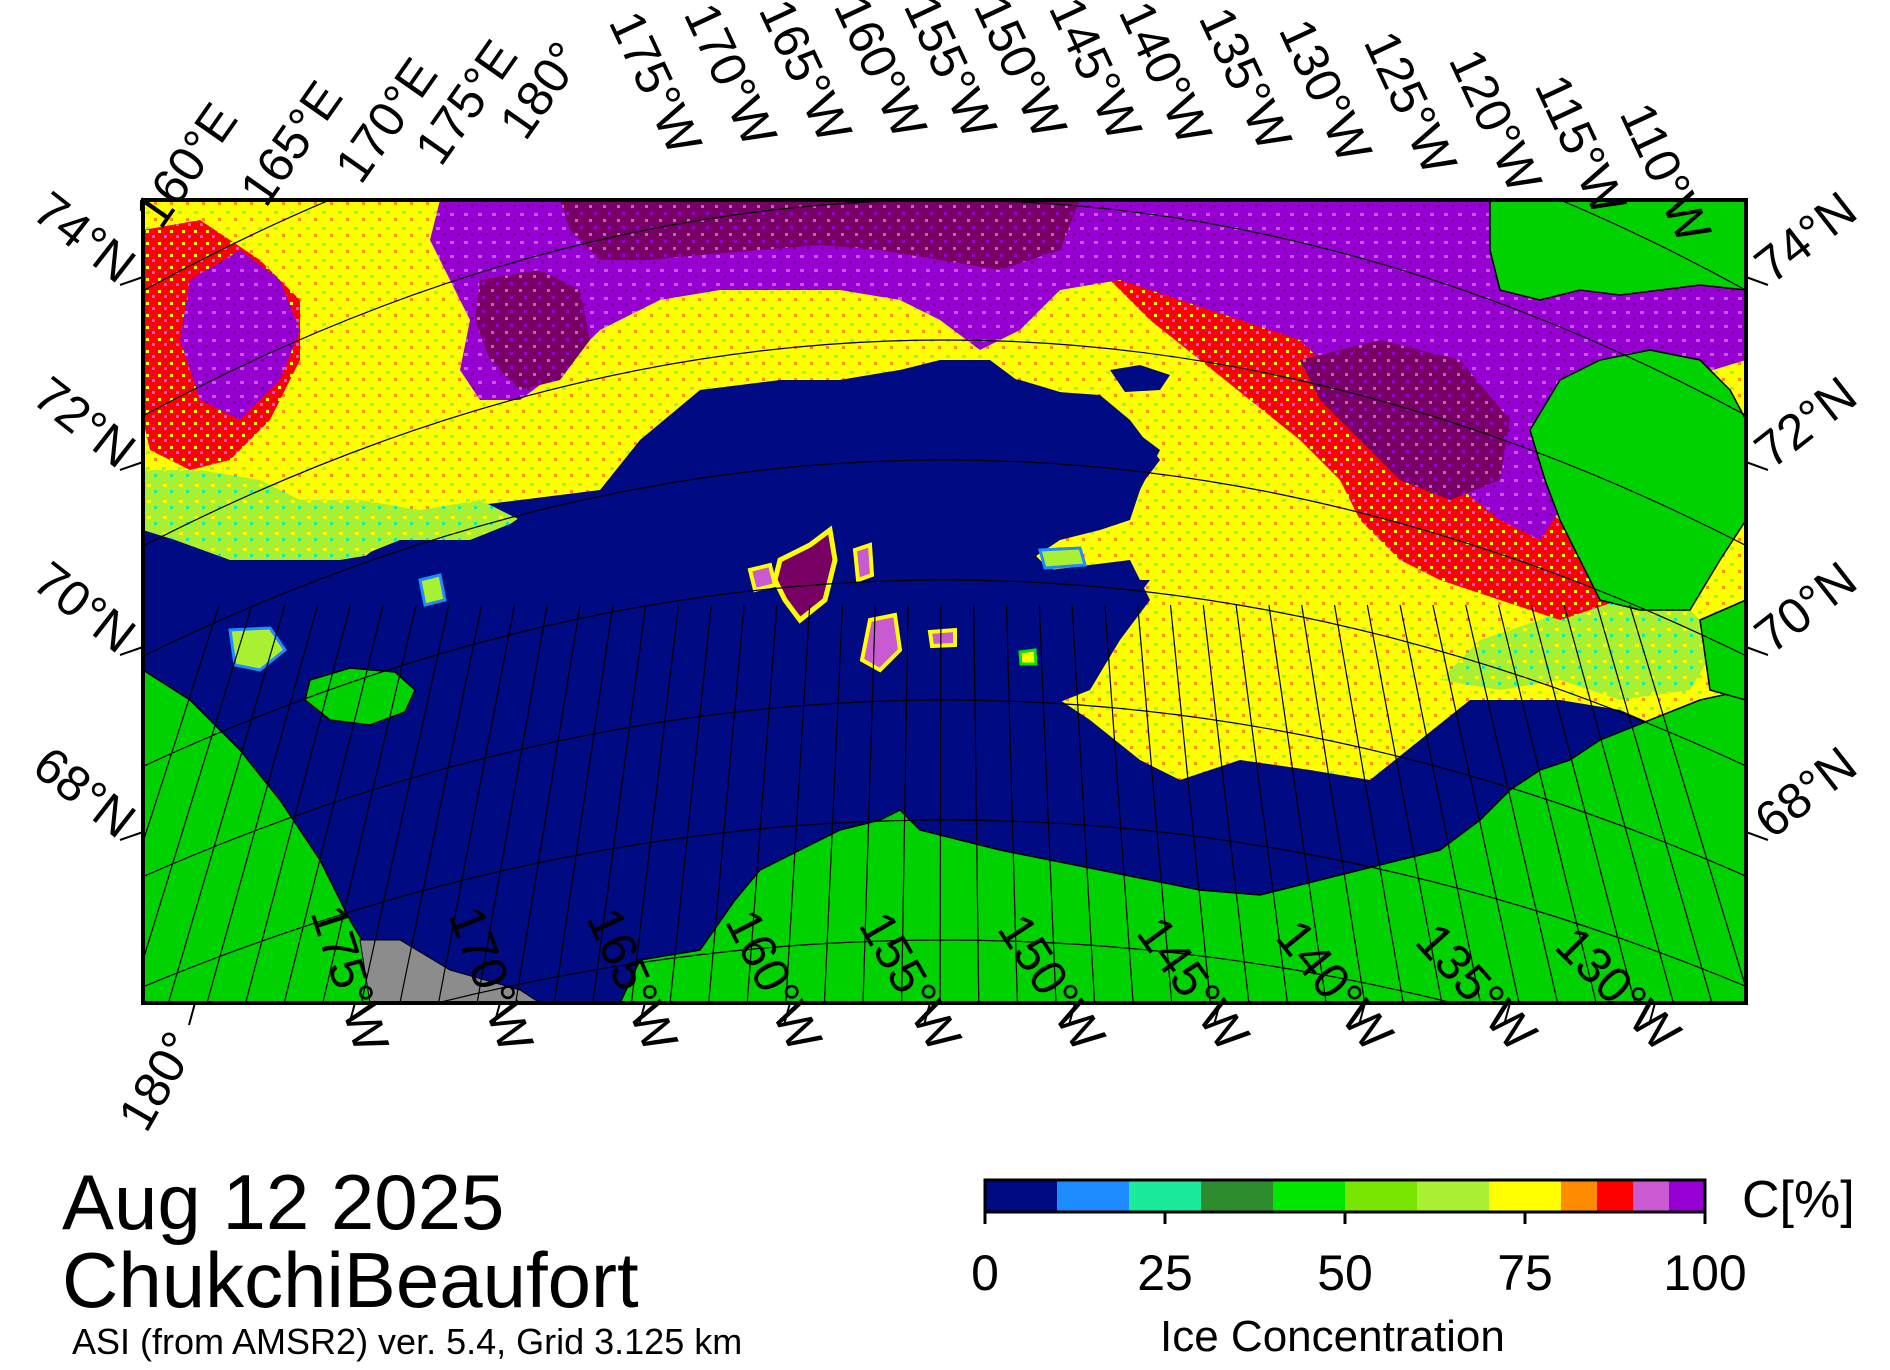  Describe the element at coordinates (1325, 91) in the screenshot. I see `top-longitude-label: 130°W` at that location.